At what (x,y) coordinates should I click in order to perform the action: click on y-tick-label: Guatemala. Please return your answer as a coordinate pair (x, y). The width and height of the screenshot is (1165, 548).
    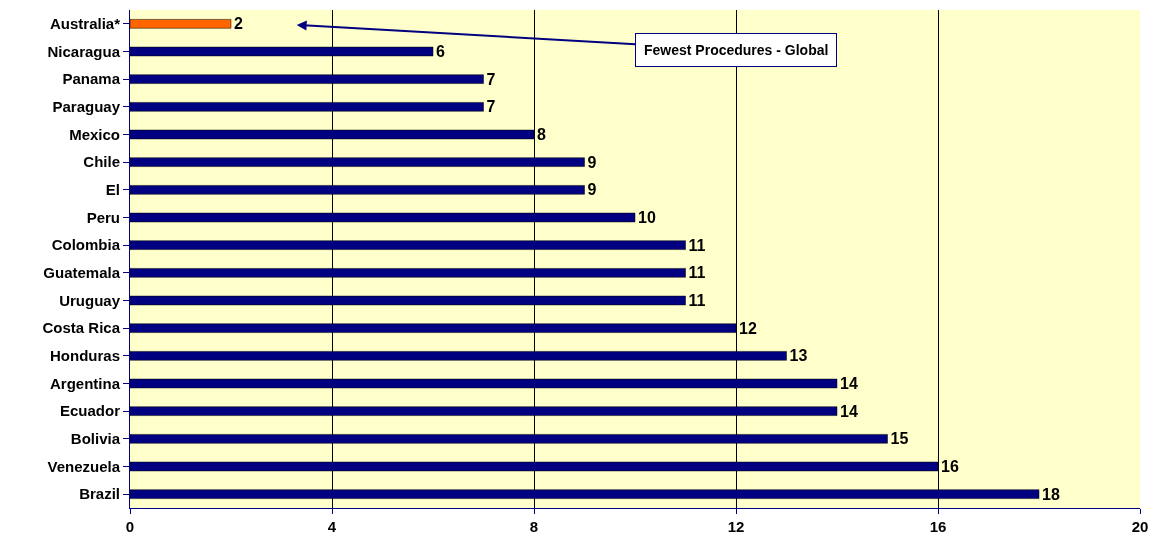
    Looking at the image, I should click on (82, 273).